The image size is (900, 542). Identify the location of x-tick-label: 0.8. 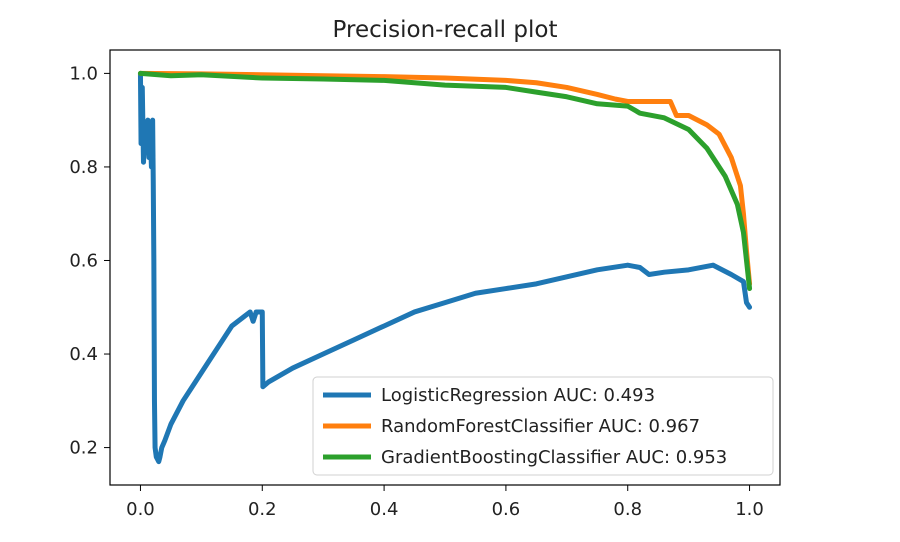
(627, 509).